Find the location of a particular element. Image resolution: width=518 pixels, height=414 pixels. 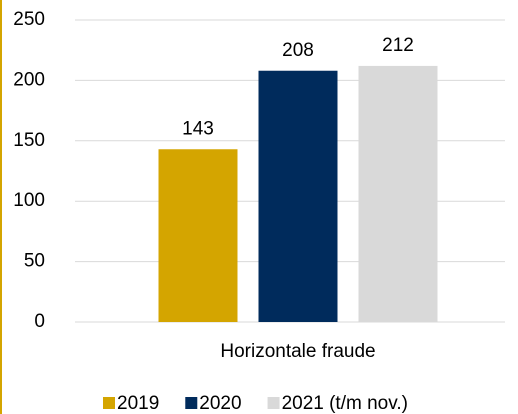

left-border is located at coordinates (1, 207).